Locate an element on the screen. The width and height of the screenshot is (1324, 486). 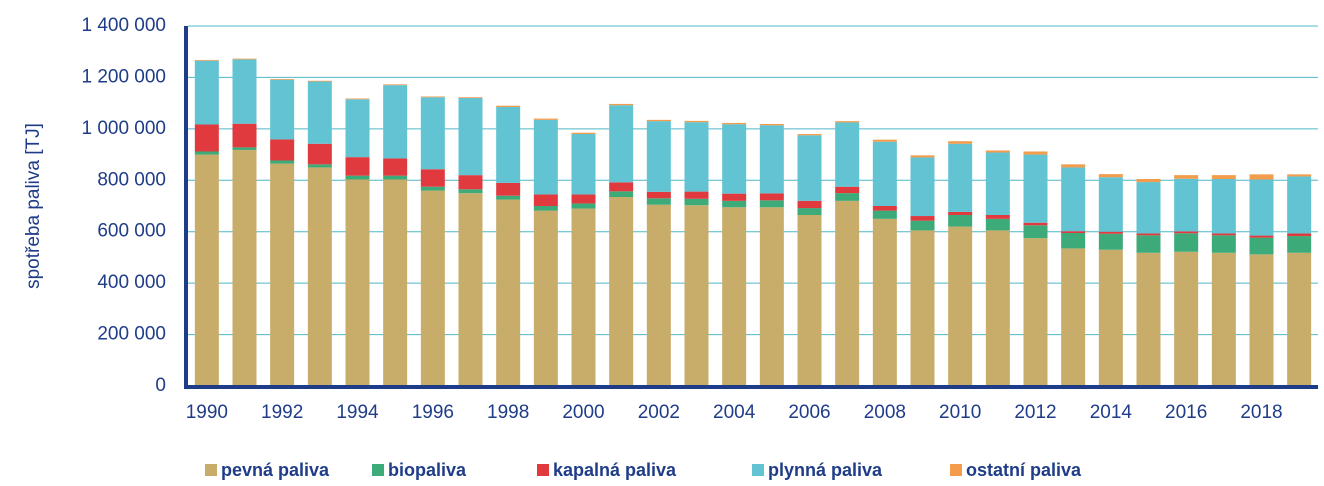
legend-swatch is located at coordinates (211, 470).